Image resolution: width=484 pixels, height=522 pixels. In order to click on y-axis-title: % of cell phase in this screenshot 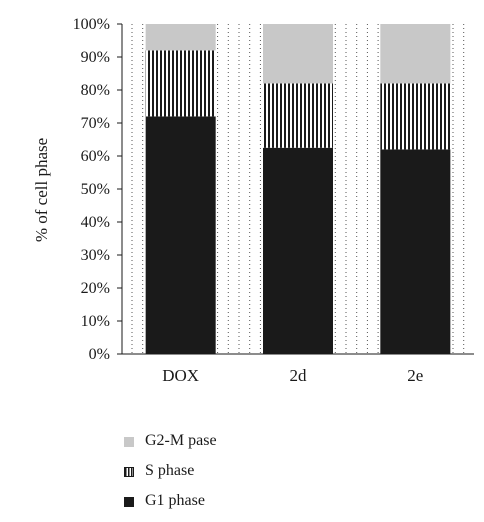, I will do `click(41, 190)`.